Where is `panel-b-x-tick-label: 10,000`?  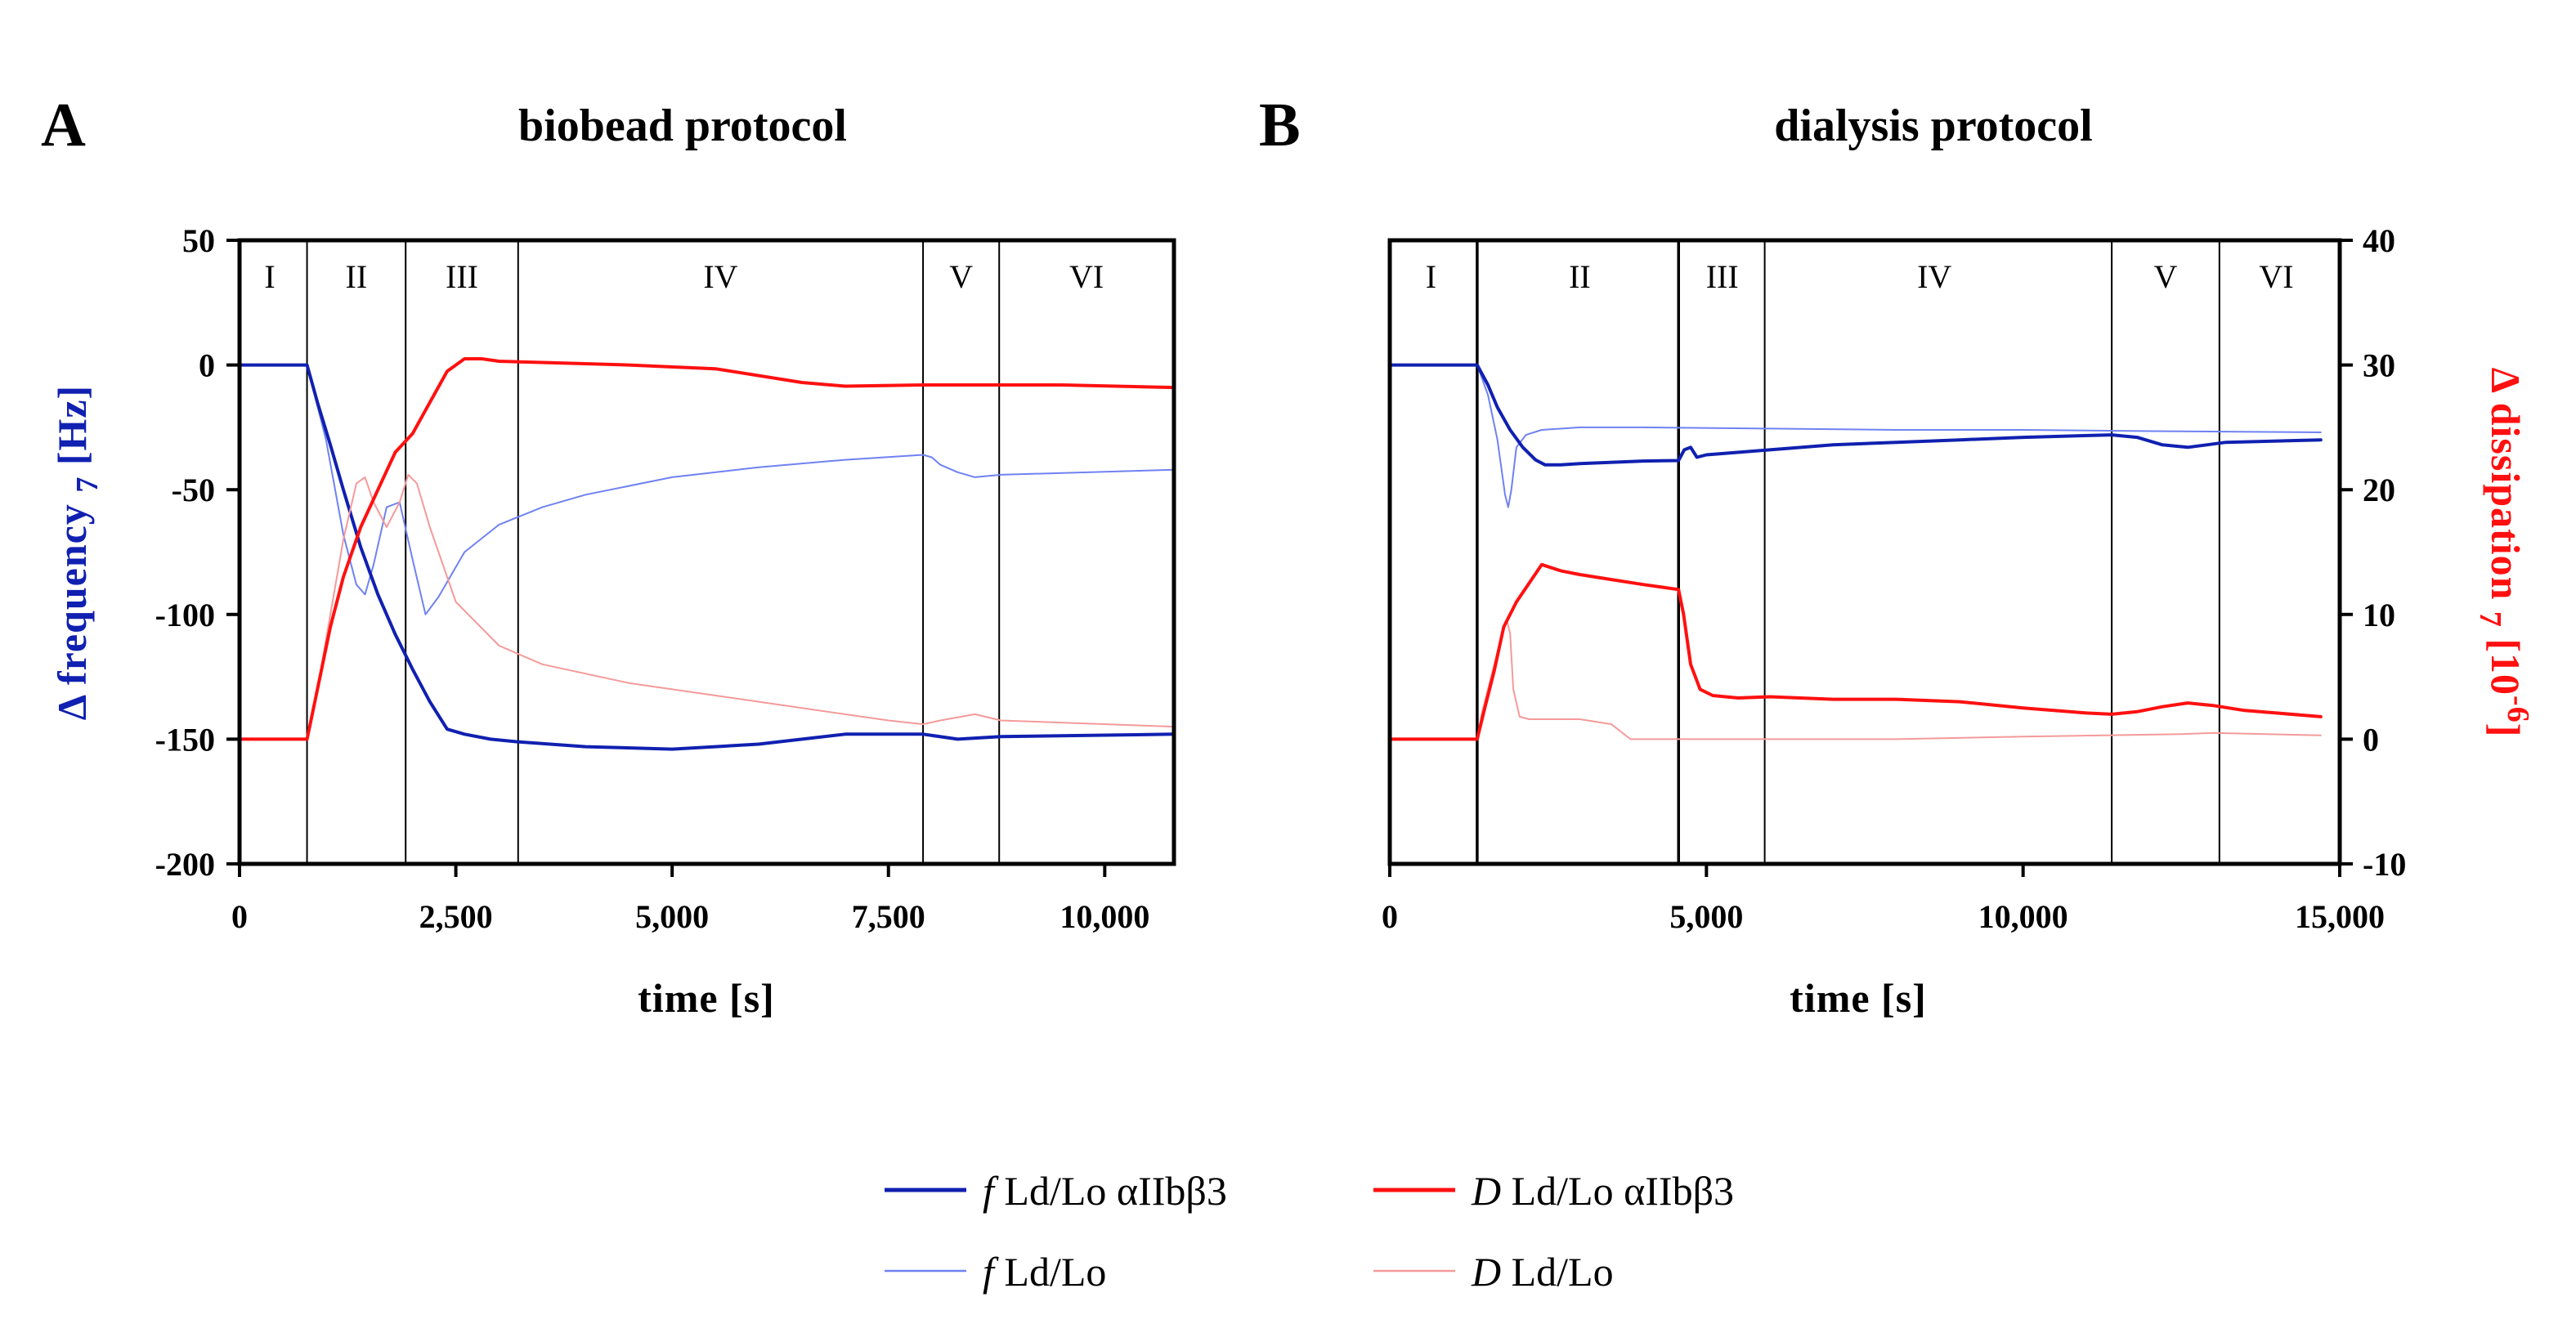
panel-b-x-tick-label: 10,000 is located at coordinates (2023, 916).